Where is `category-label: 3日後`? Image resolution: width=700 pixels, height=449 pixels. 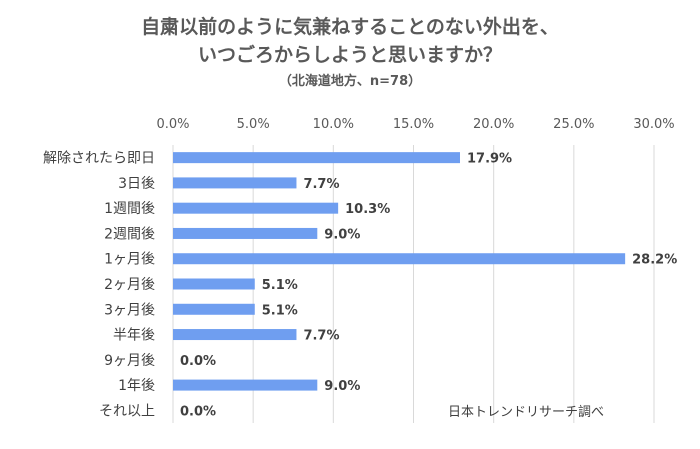 category-label: 3日後 is located at coordinates (136, 184).